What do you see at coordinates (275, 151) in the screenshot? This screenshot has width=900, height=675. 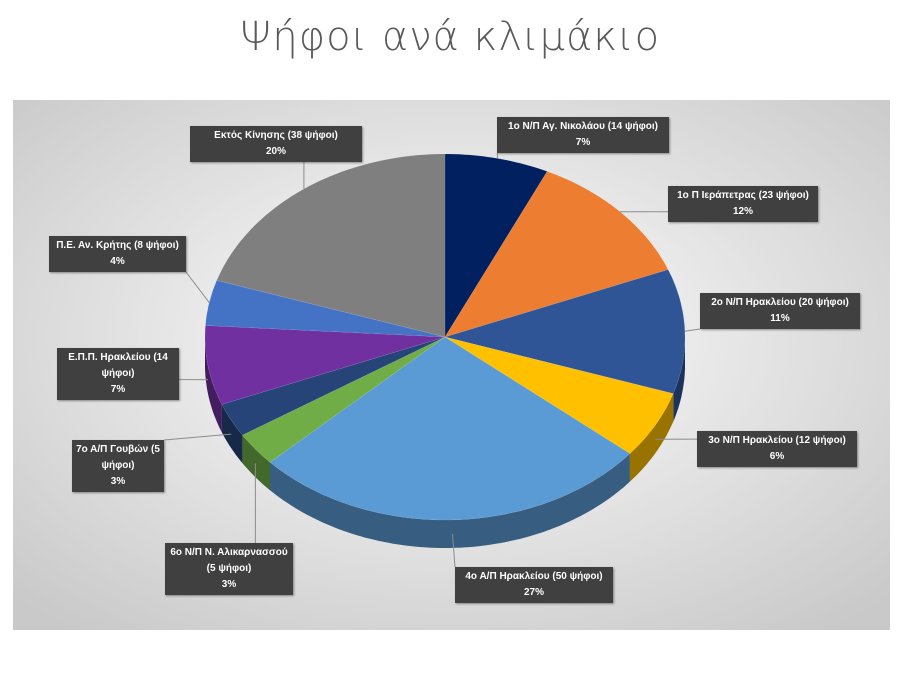 I see `label-value: 20%` at bounding box center [275, 151].